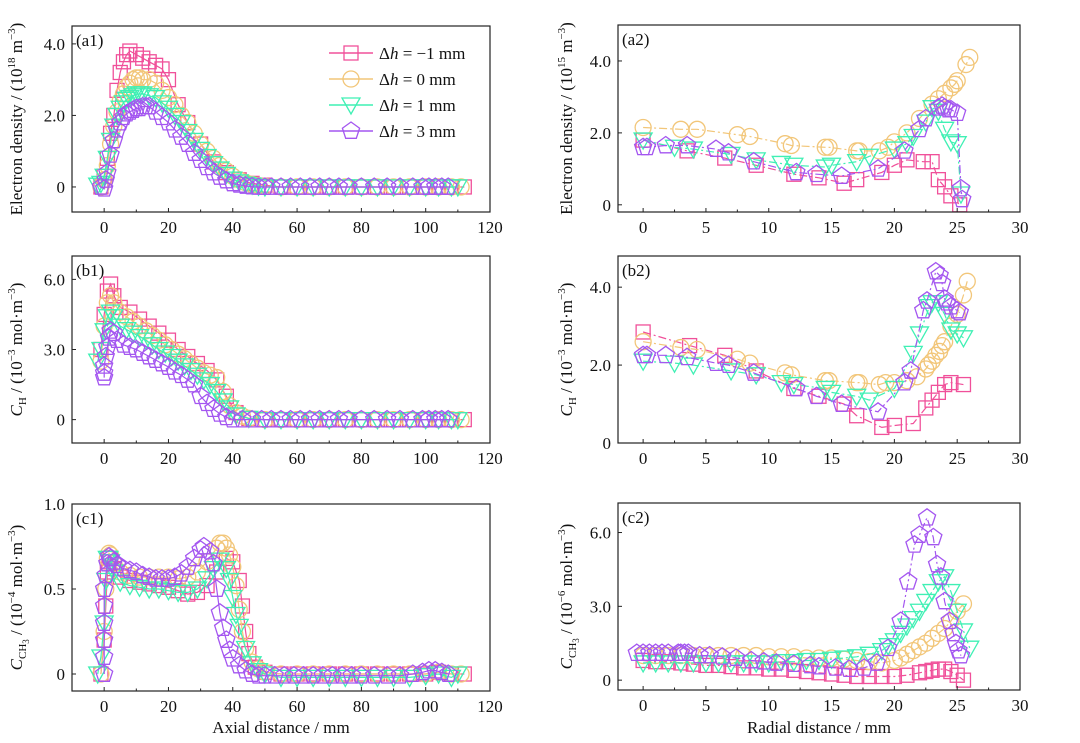 This screenshot has height=743, width=1080. I want to click on series-a2-z0, so click(806, 104).